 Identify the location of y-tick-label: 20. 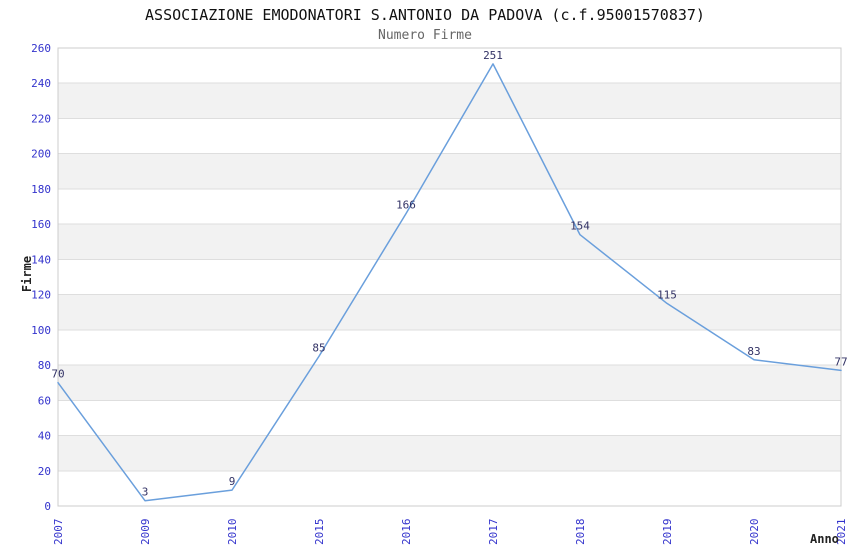
(44, 471).